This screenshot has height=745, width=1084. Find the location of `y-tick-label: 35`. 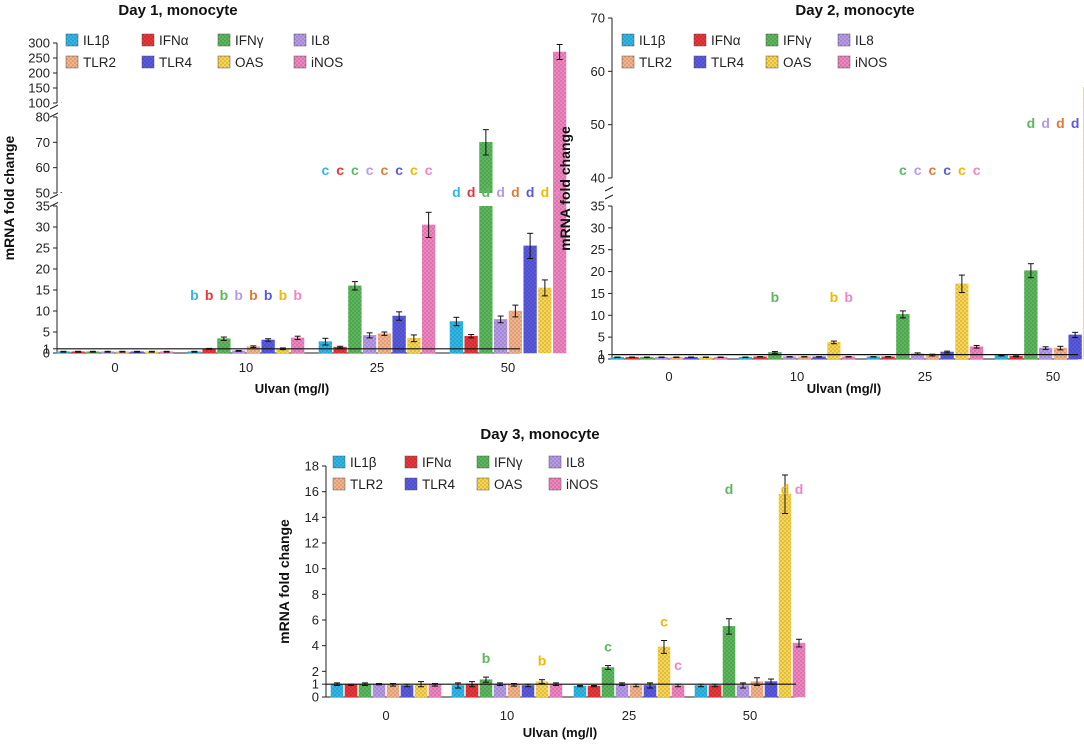

y-tick-label: 35 is located at coordinates (43, 206).